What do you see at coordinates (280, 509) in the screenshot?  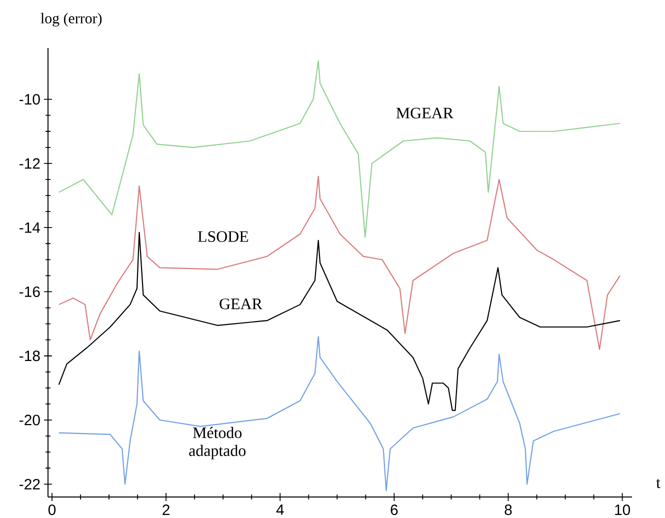 I see `x-tick-label: 4` at bounding box center [280, 509].